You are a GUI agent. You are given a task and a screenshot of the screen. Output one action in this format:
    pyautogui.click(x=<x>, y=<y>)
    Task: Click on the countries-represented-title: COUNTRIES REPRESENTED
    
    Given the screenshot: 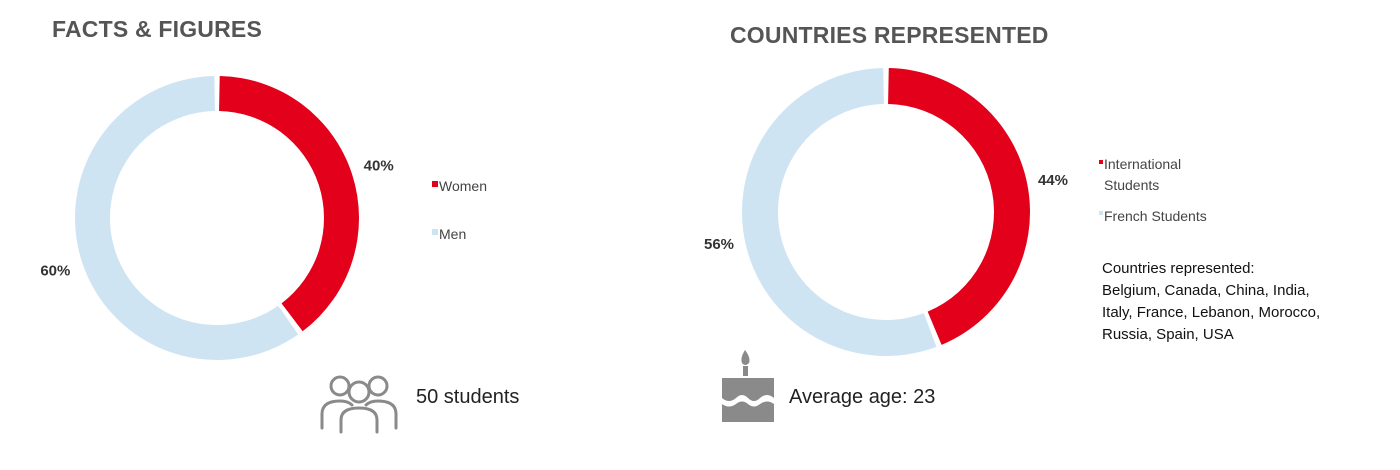 What is the action you would take?
    pyautogui.click(x=889, y=35)
    